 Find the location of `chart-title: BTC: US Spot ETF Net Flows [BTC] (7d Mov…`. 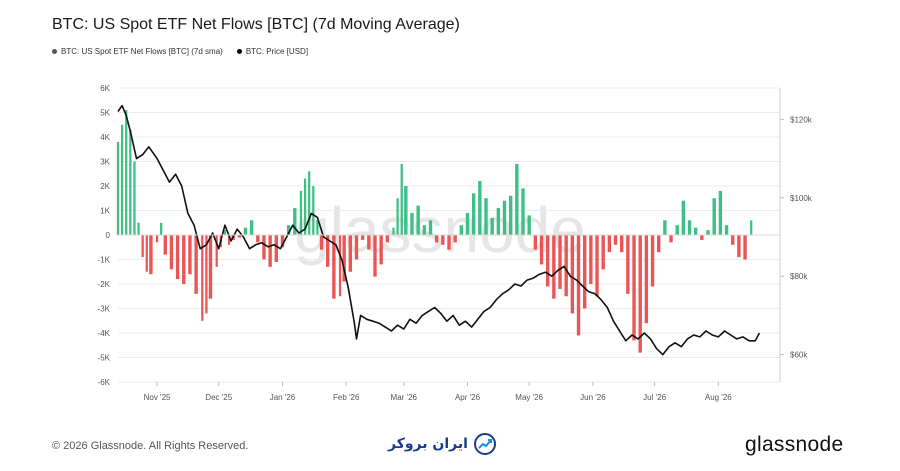

chart-title: BTC: US Spot ETF Net Flows [BTC] (7d Mov… is located at coordinates (256, 24).